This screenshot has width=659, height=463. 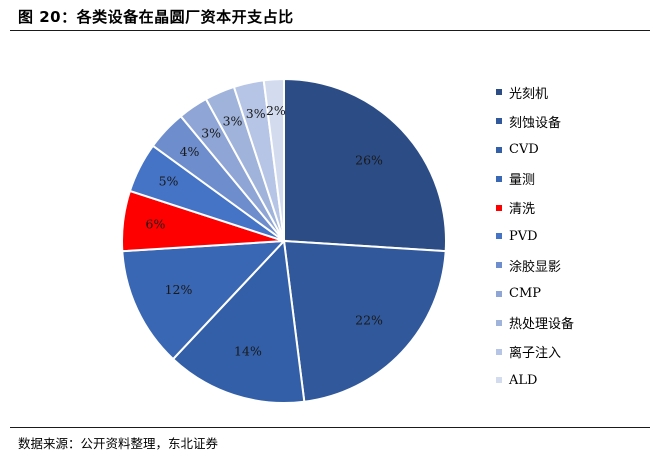 What do you see at coordinates (233, 121) in the screenshot?
I see `pie-slice-label-8: 3%` at bounding box center [233, 121].